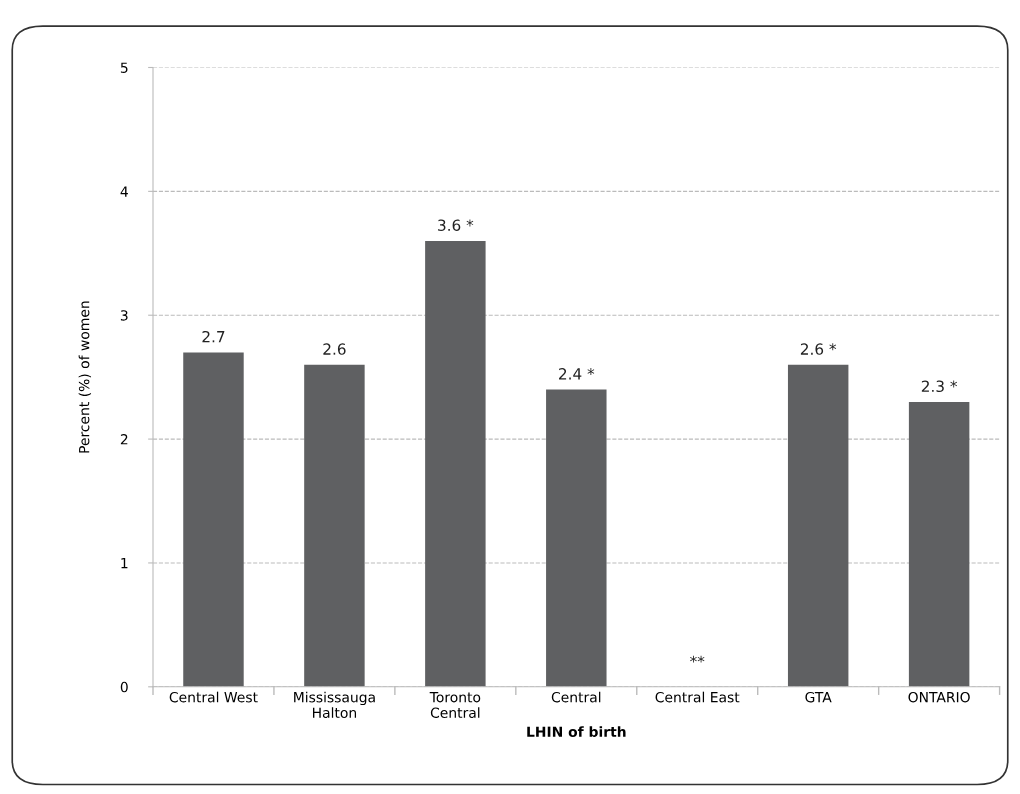 Image resolution: width=1020 pixels, height=794 pixels. What do you see at coordinates (939, 386) in the screenshot?
I see `data-label: 2.3 *` at bounding box center [939, 386].